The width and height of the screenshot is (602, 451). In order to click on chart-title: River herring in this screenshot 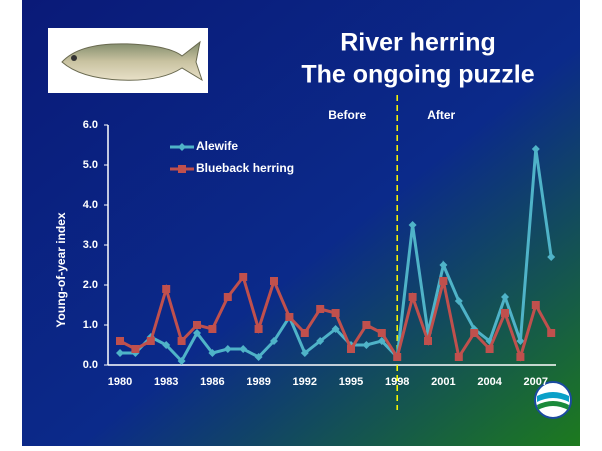, I will do `click(418, 43)`.